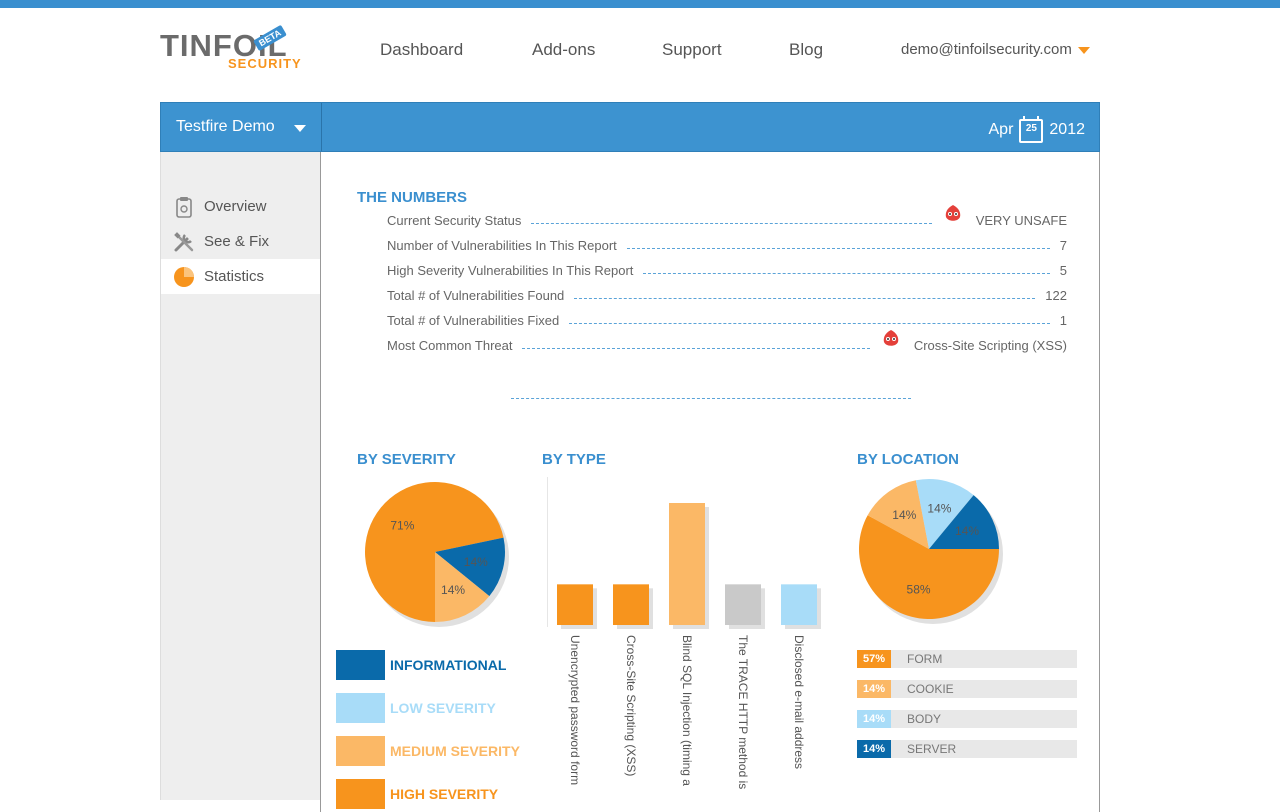  I want to click on clipboard-icon, so click(184, 207).